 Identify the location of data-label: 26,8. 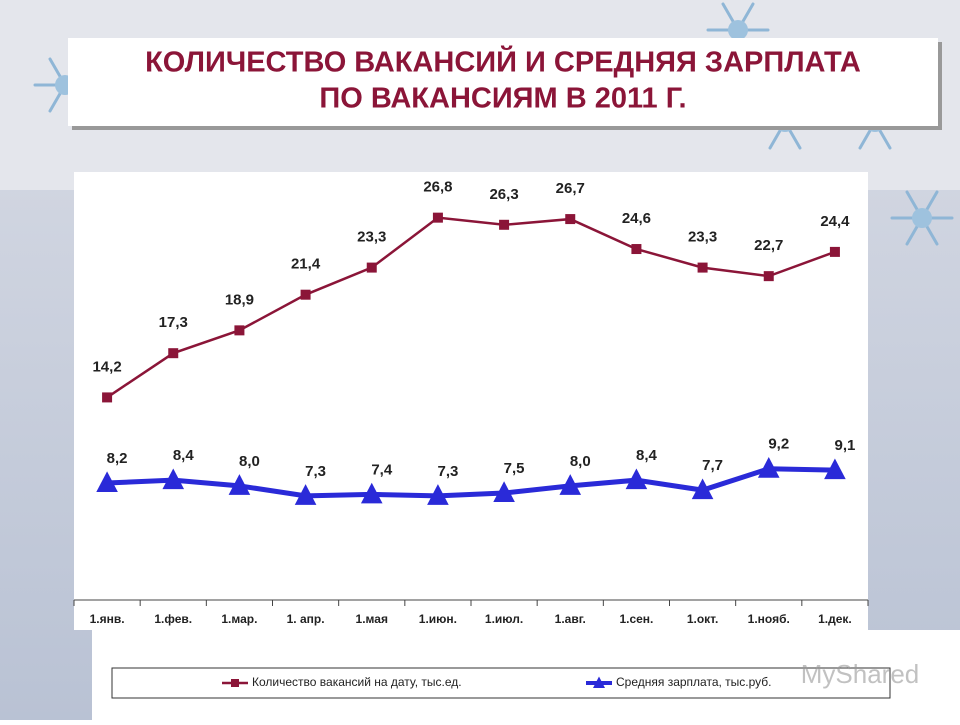
(437, 187).